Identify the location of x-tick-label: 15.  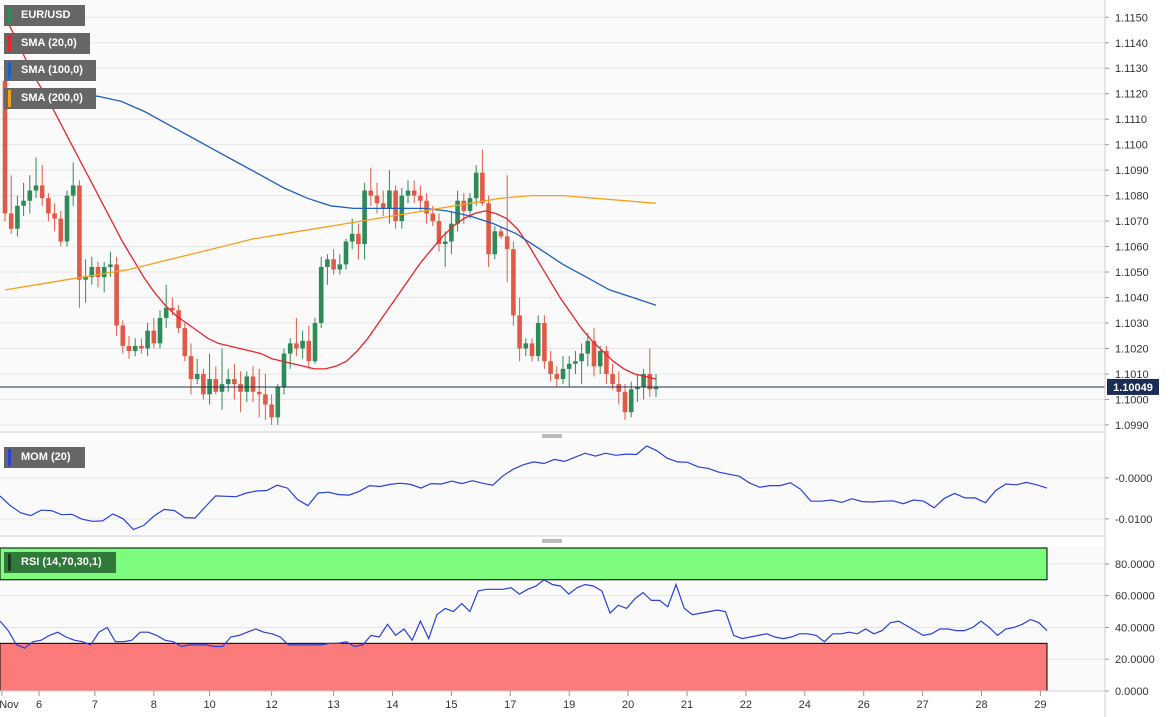
(451, 705).